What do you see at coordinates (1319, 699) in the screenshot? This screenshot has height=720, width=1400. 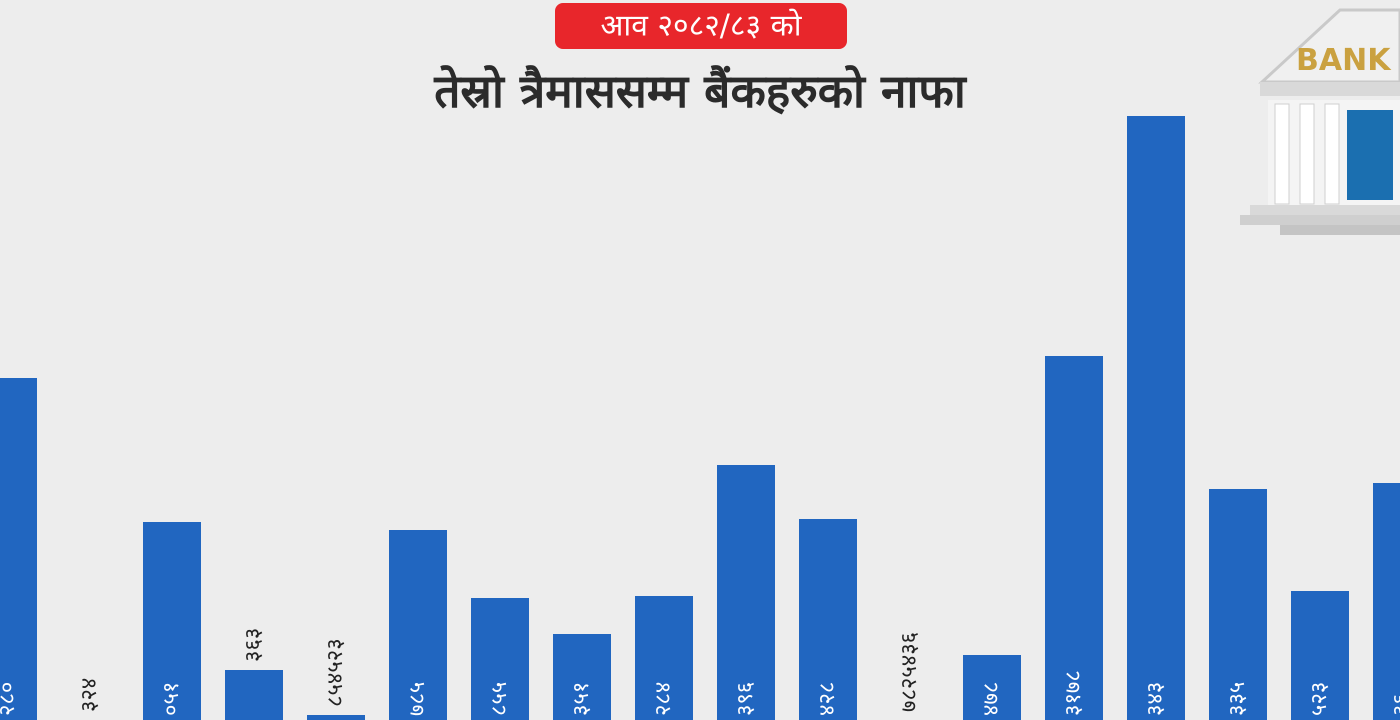 I see `bar-label: ५२३` at bounding box center [1319, 699].